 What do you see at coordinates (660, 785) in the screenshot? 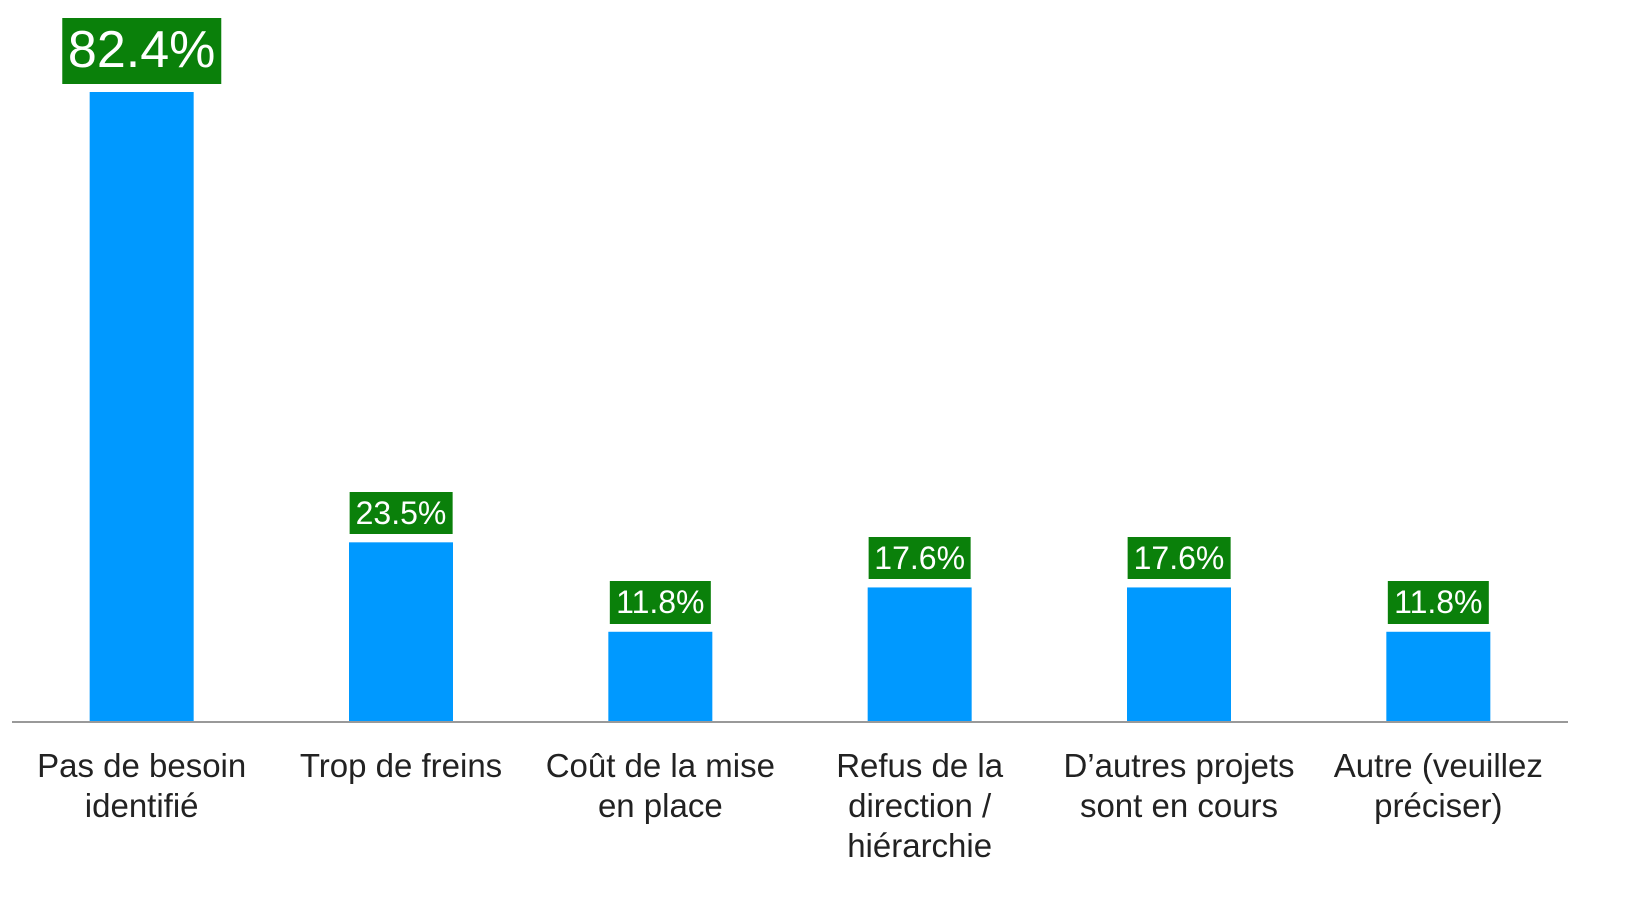
I see `x-tick-label: Coût de la mise en place` at bounding box center [660, 785].